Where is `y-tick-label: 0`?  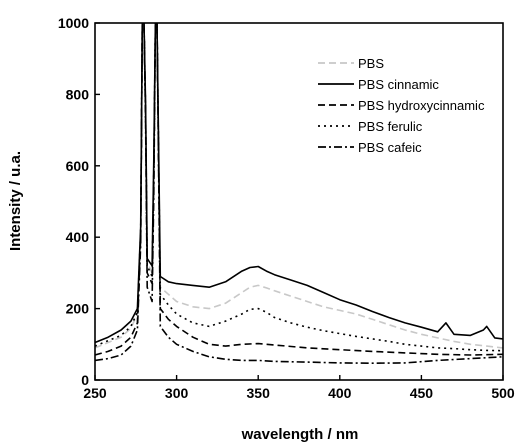 y-tick-label: 0 is located at coordinates (85, 380).